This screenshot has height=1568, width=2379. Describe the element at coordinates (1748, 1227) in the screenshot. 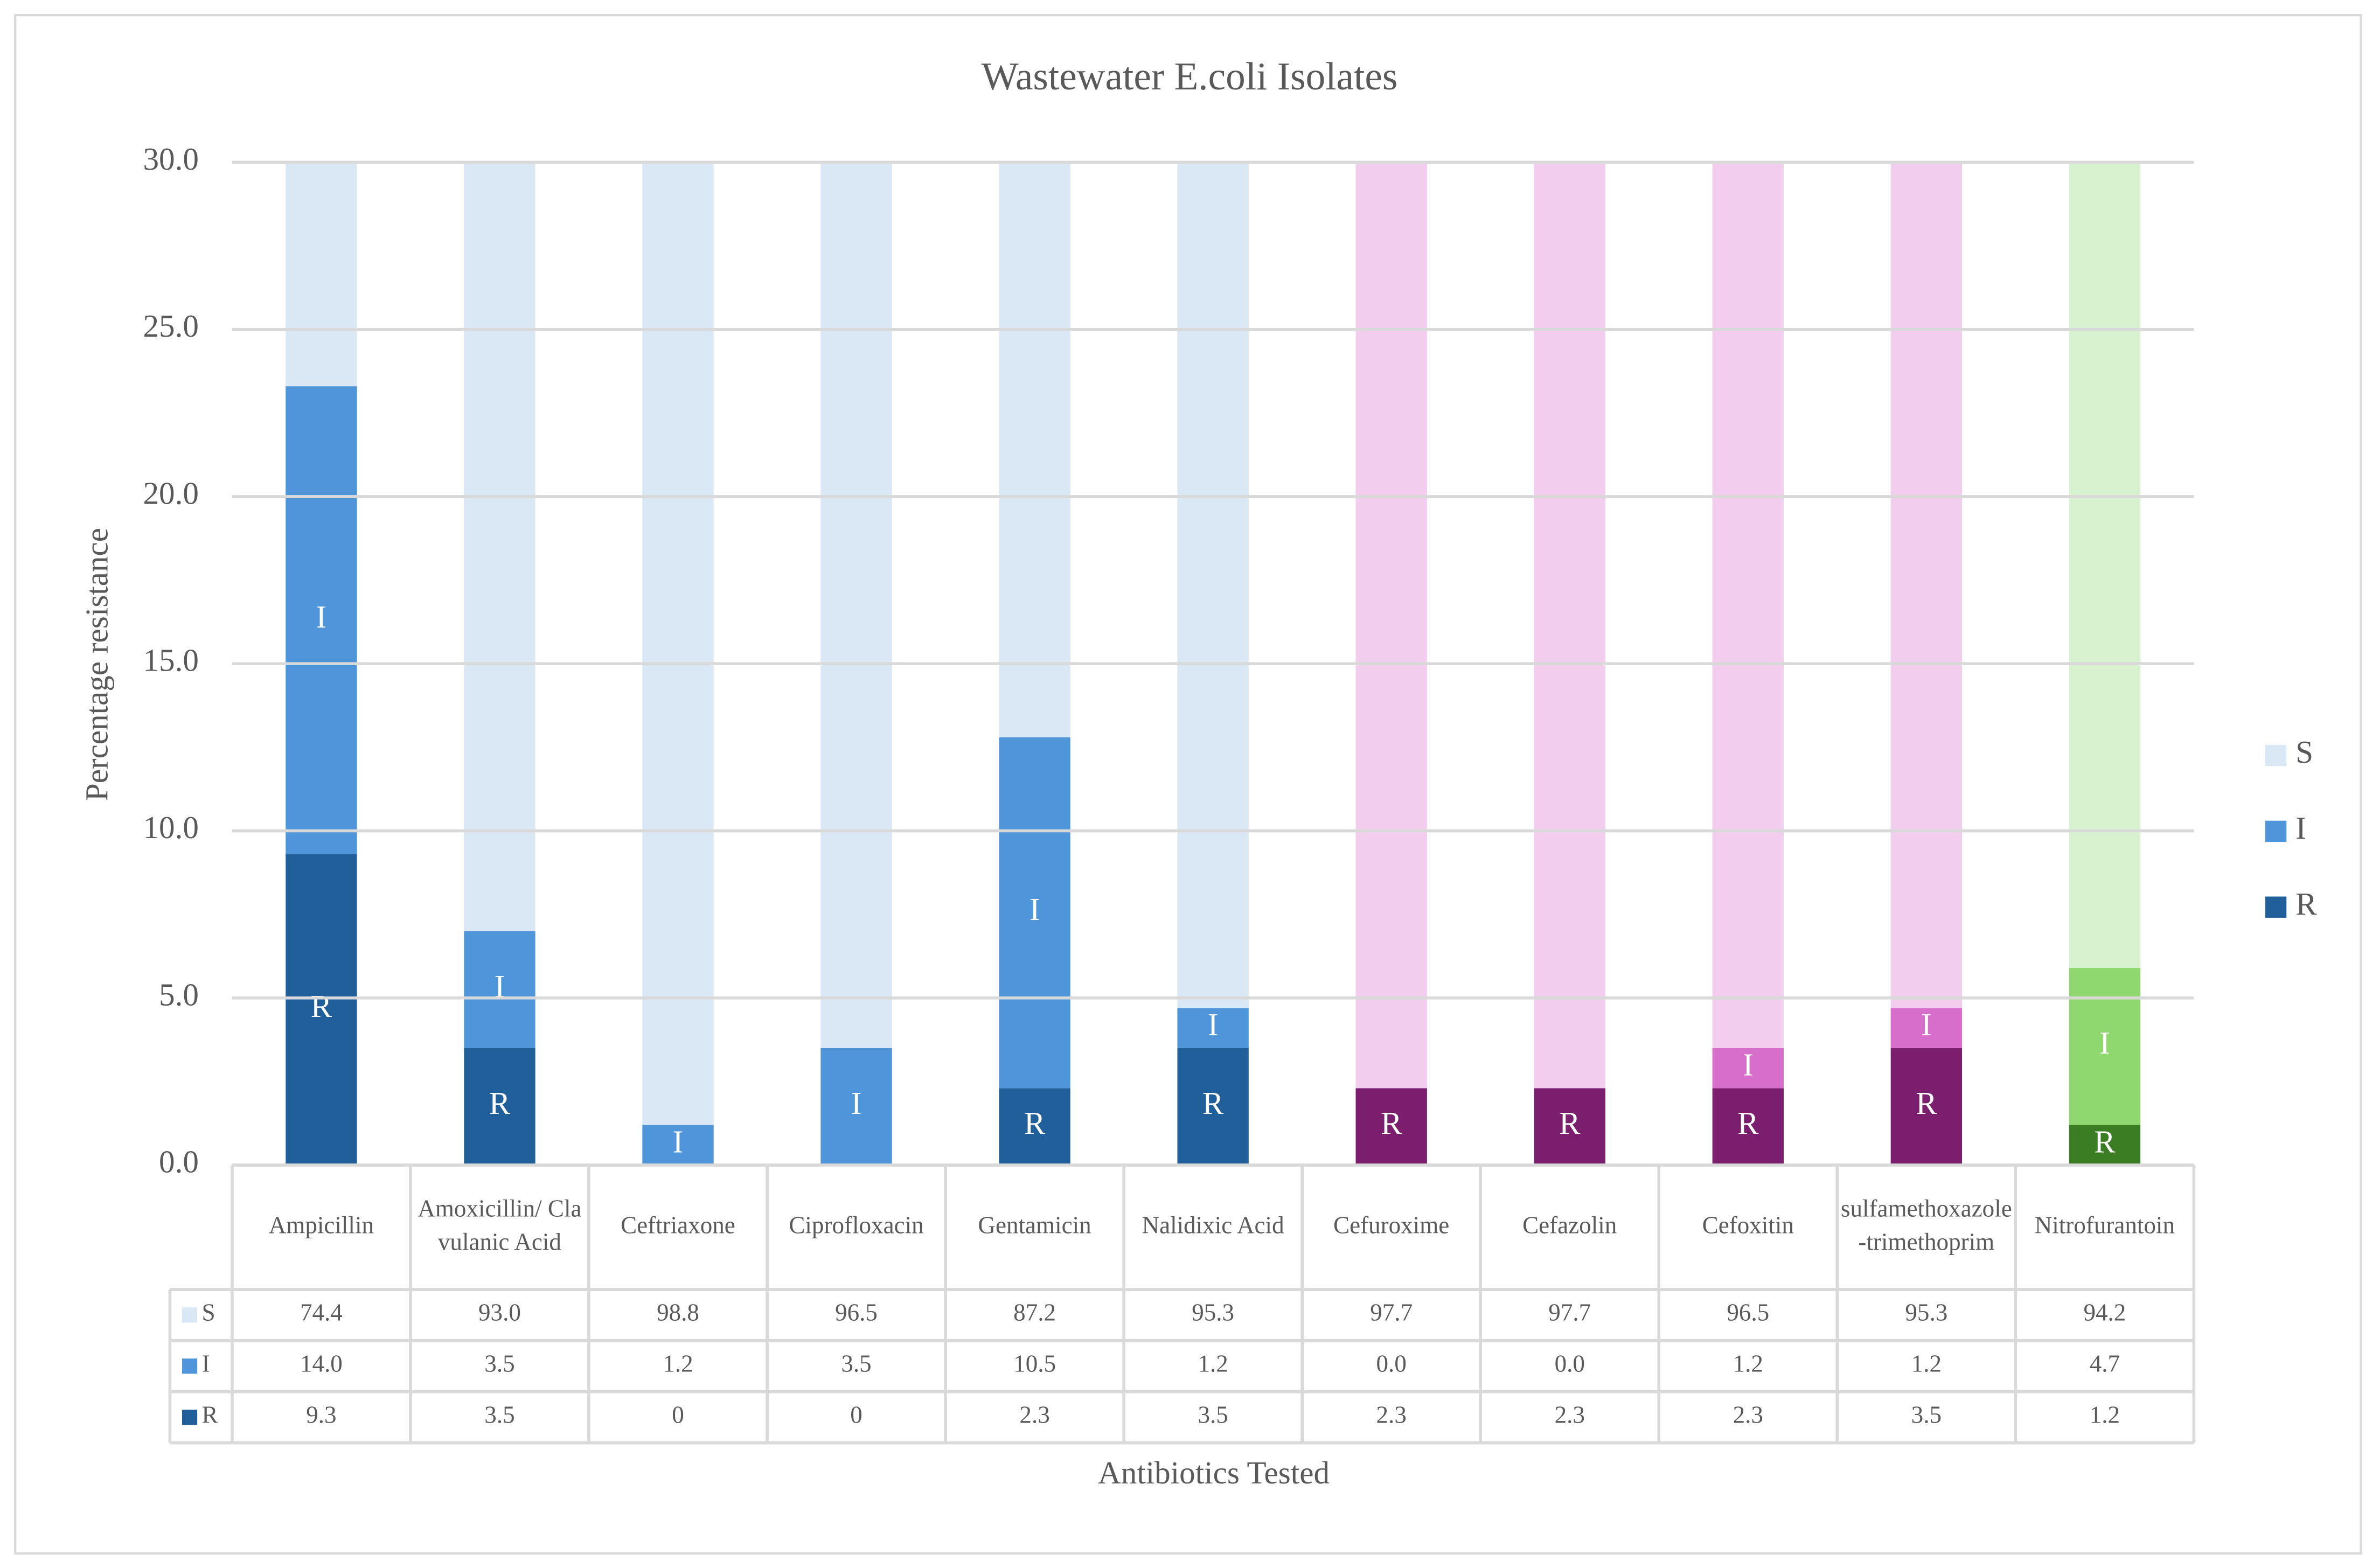

I see `x-tick-label: Cefoxitin` at that location.